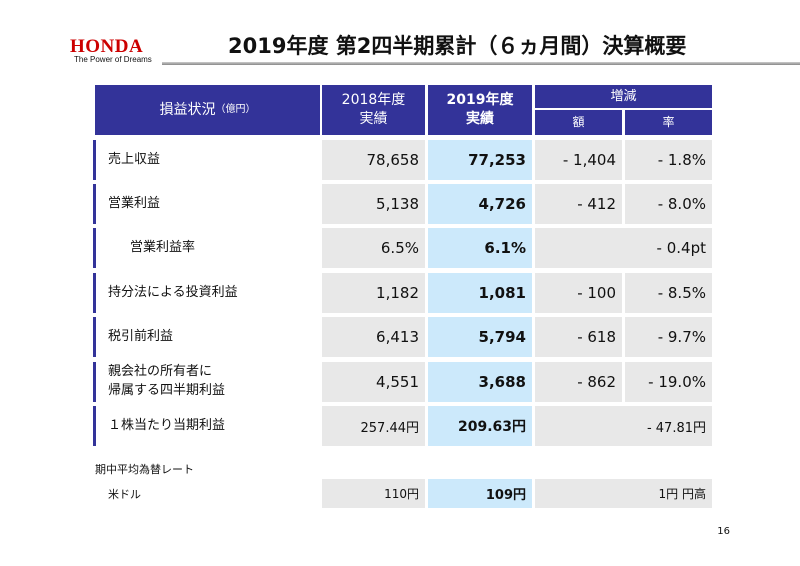 This screenshot has width=800, height=566. I want to click on page-title: 2019年度 第2四半期累計（６ヵ月間）決算概要, so click(457, 46).